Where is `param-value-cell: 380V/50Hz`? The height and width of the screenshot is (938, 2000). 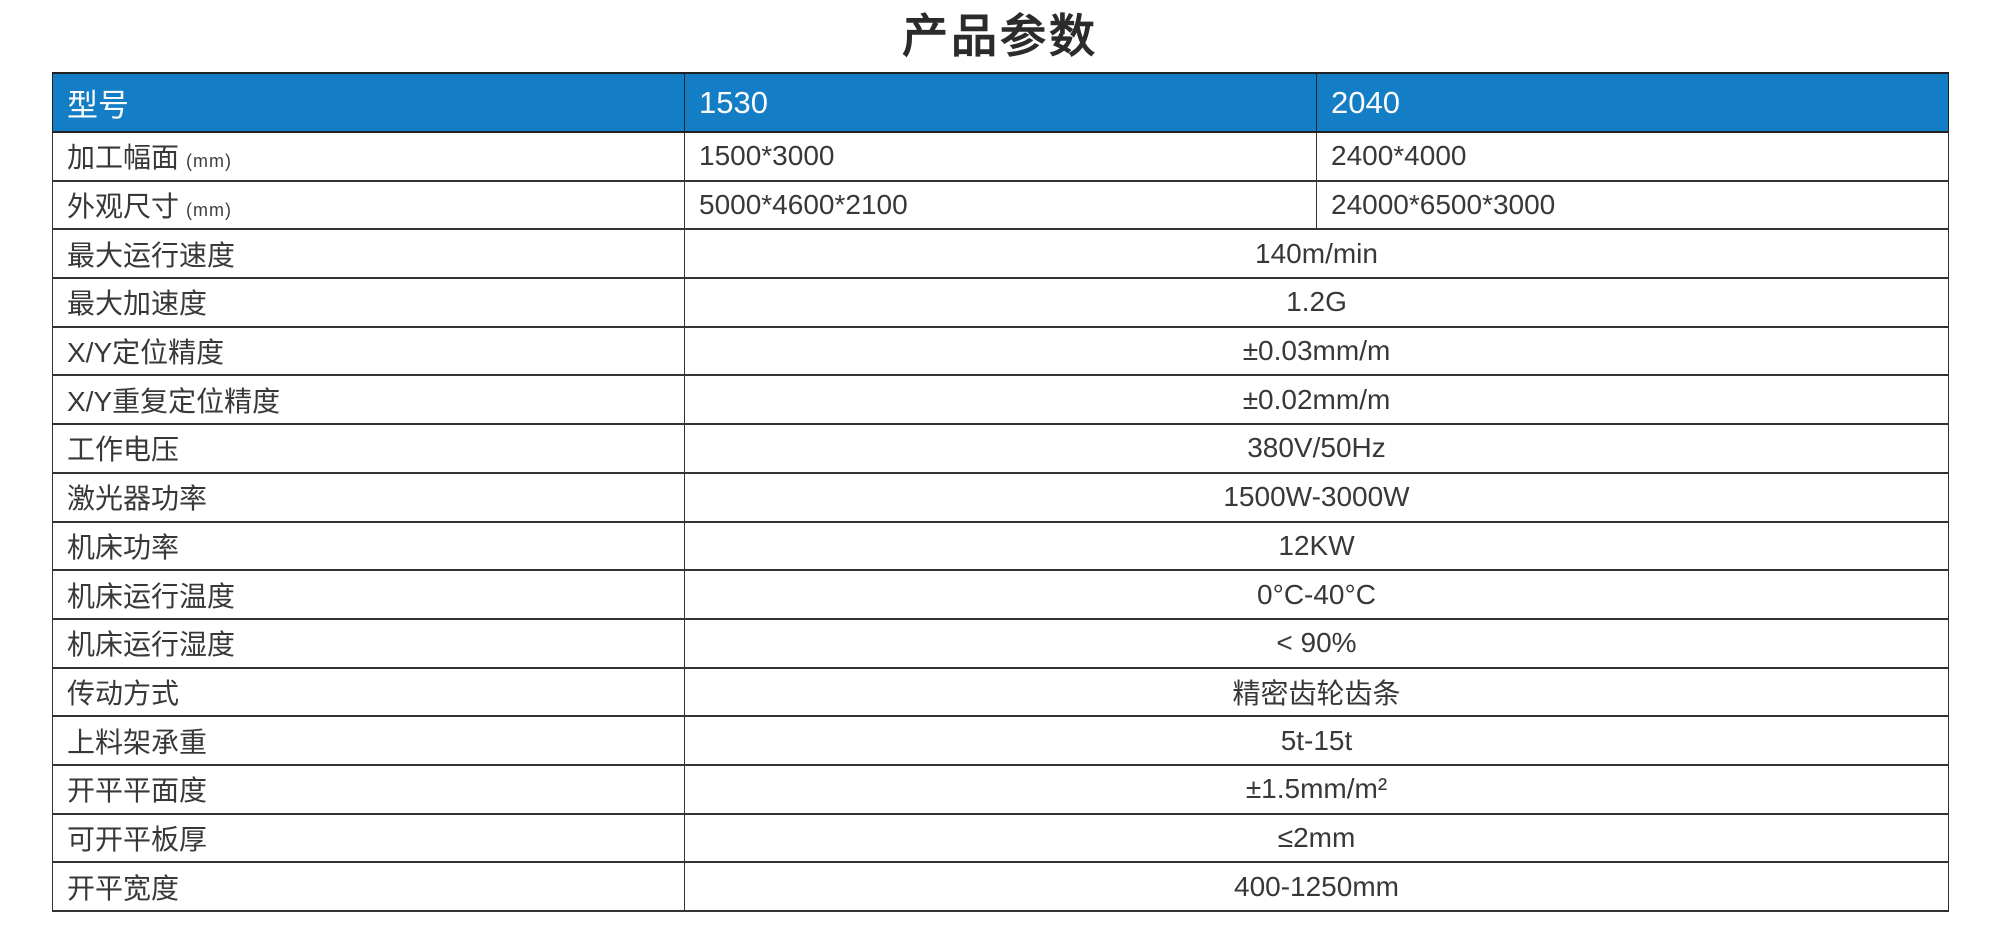 param-value-cell: 380V/50Hz is located at coordinates (1316, 448).